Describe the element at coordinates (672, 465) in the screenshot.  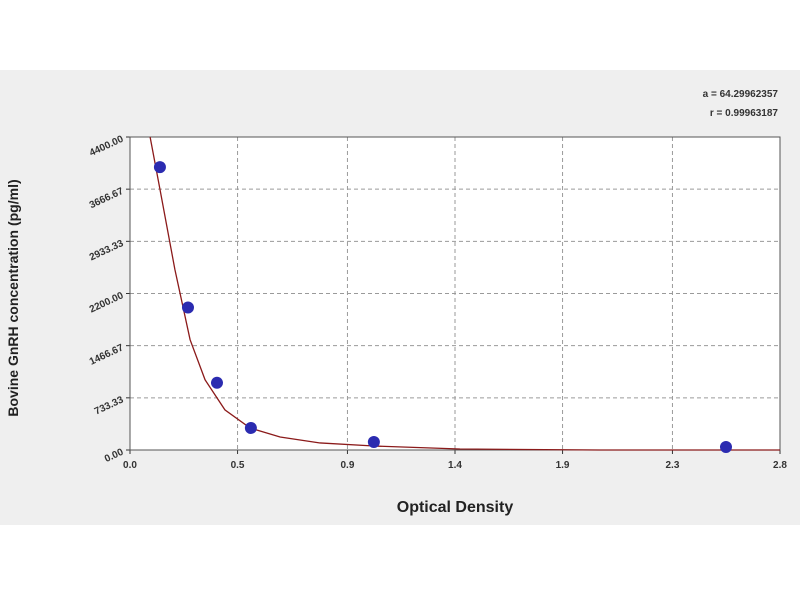
I see `x-tick-label: 2.3` at that location.